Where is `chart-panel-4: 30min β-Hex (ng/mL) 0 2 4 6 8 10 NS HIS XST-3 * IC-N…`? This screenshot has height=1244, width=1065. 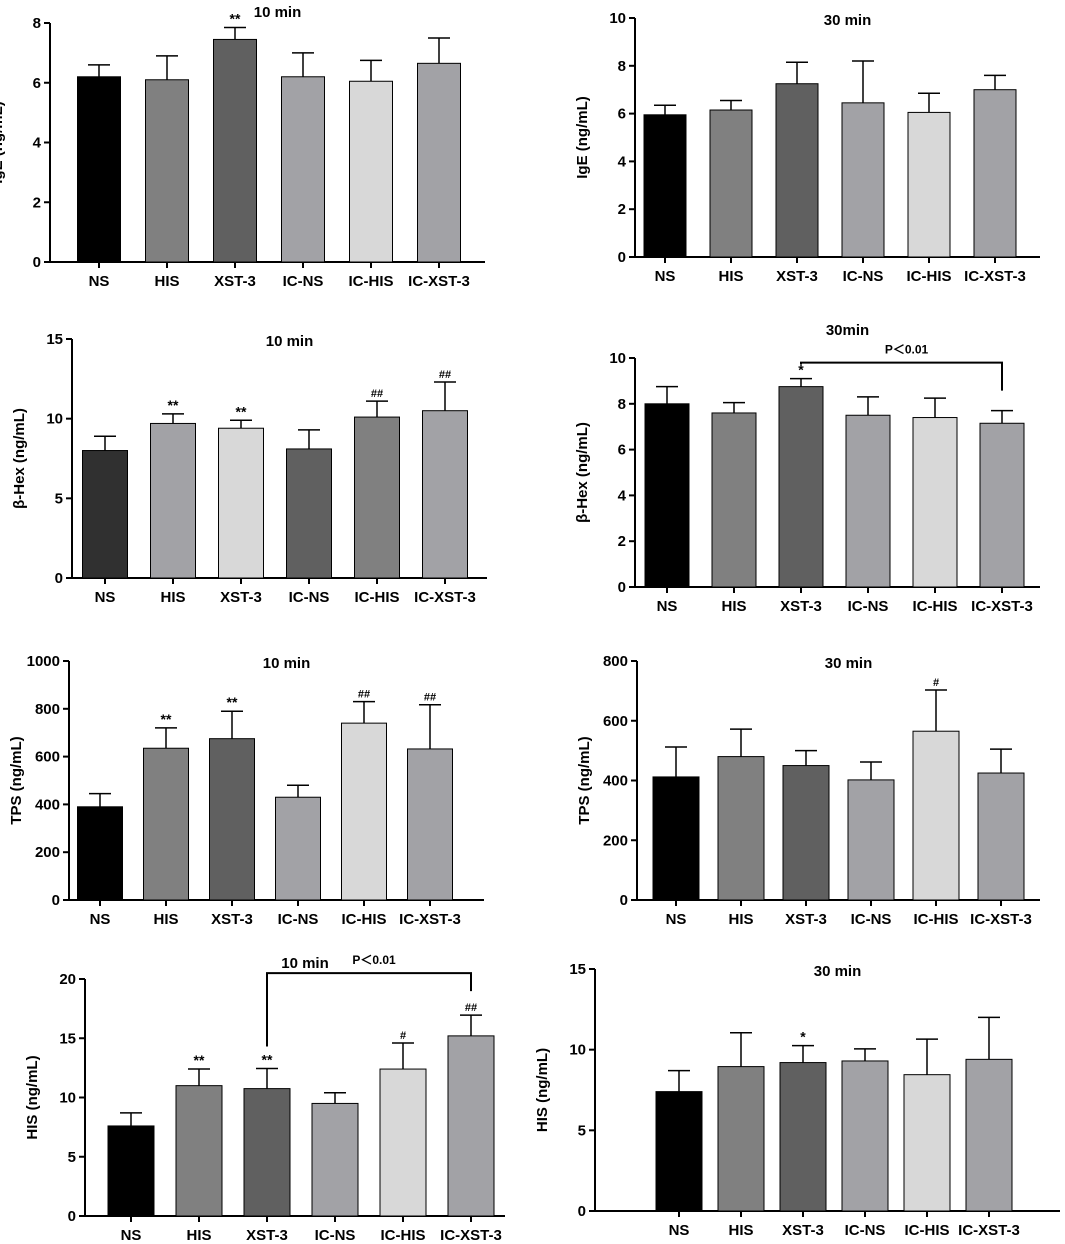
chart-panel-4: 30min β-Hex (ng/mL) 0 2 4 6 8 10 NS HIS XST-3 * IC-N… is located at coordinates (807, 468).